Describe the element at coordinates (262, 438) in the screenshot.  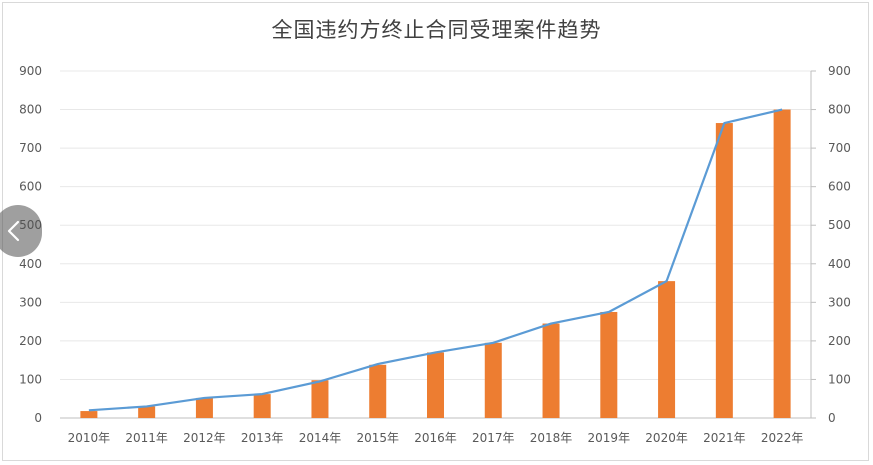
I see `x-tick-label: 2013年` at that location.